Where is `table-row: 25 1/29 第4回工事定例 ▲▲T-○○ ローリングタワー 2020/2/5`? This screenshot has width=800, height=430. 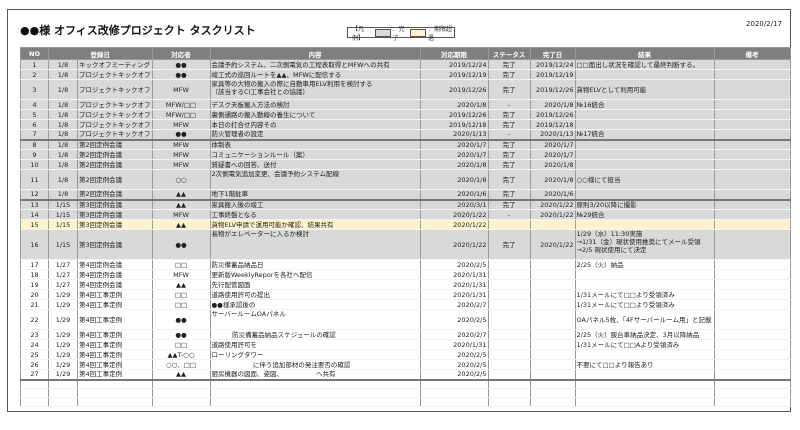 table-row: 25 1/29 第4回工事定例 ▲▲T-○○ ローリングタワー 2020/2/5 is located at coordinates (405, 354).